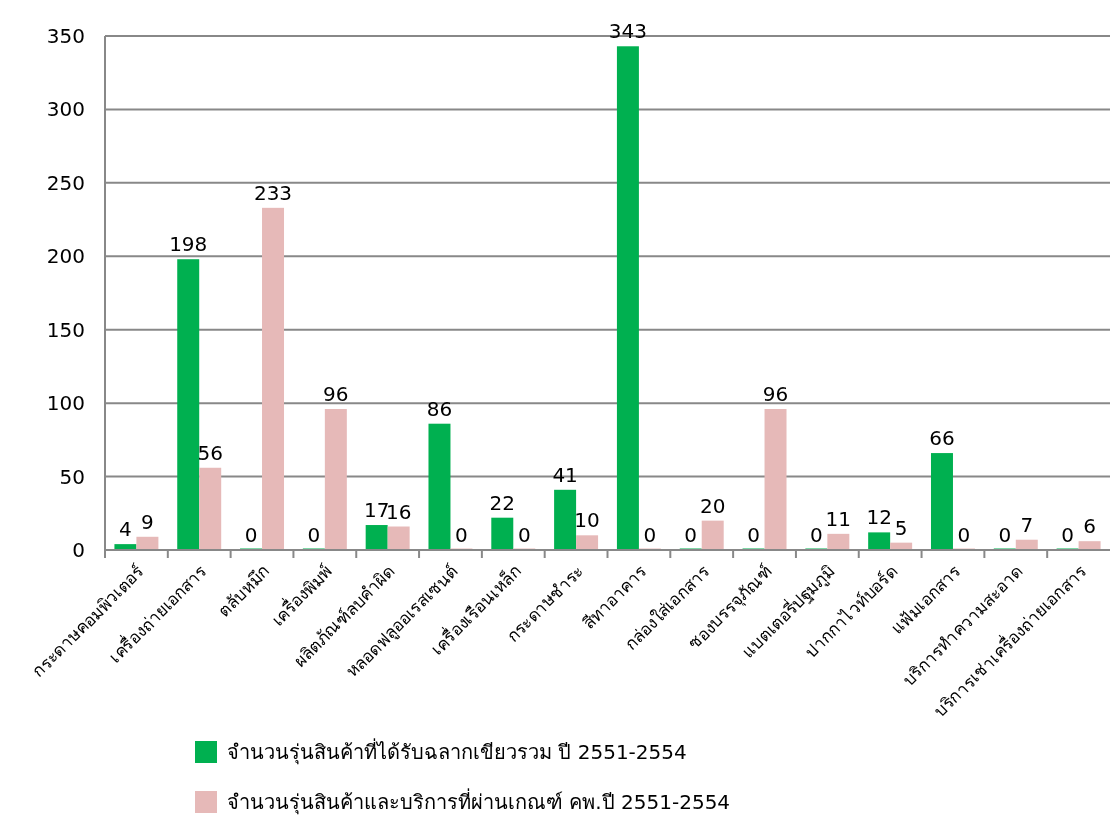 Image resolution: width=1118 pixels, height=819 pixels. I want to click on y-tick-label: 300, so click(65, 109).